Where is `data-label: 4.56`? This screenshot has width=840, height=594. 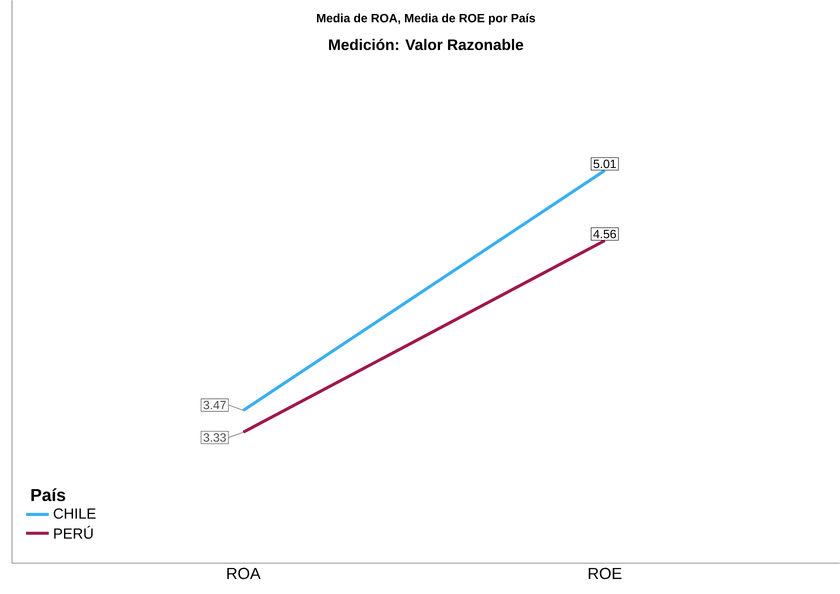 data-label: 4.56 is located at coordinates (604, 234).